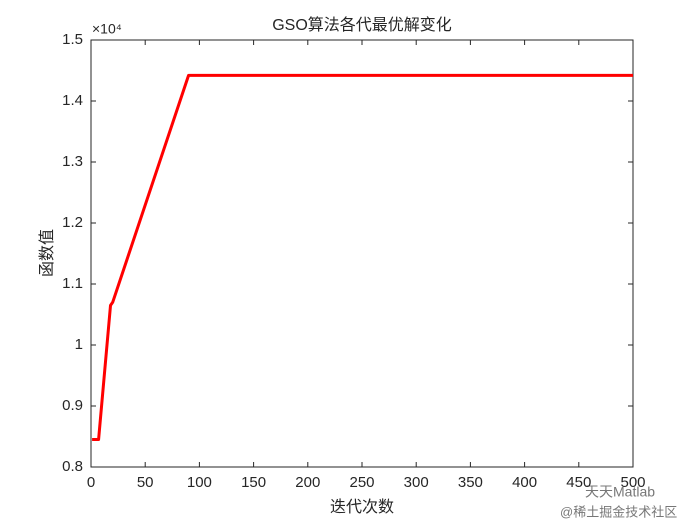 This screenshot has height=525, width=700. I want to click on x-tick-label: 300, so click(416, 482).